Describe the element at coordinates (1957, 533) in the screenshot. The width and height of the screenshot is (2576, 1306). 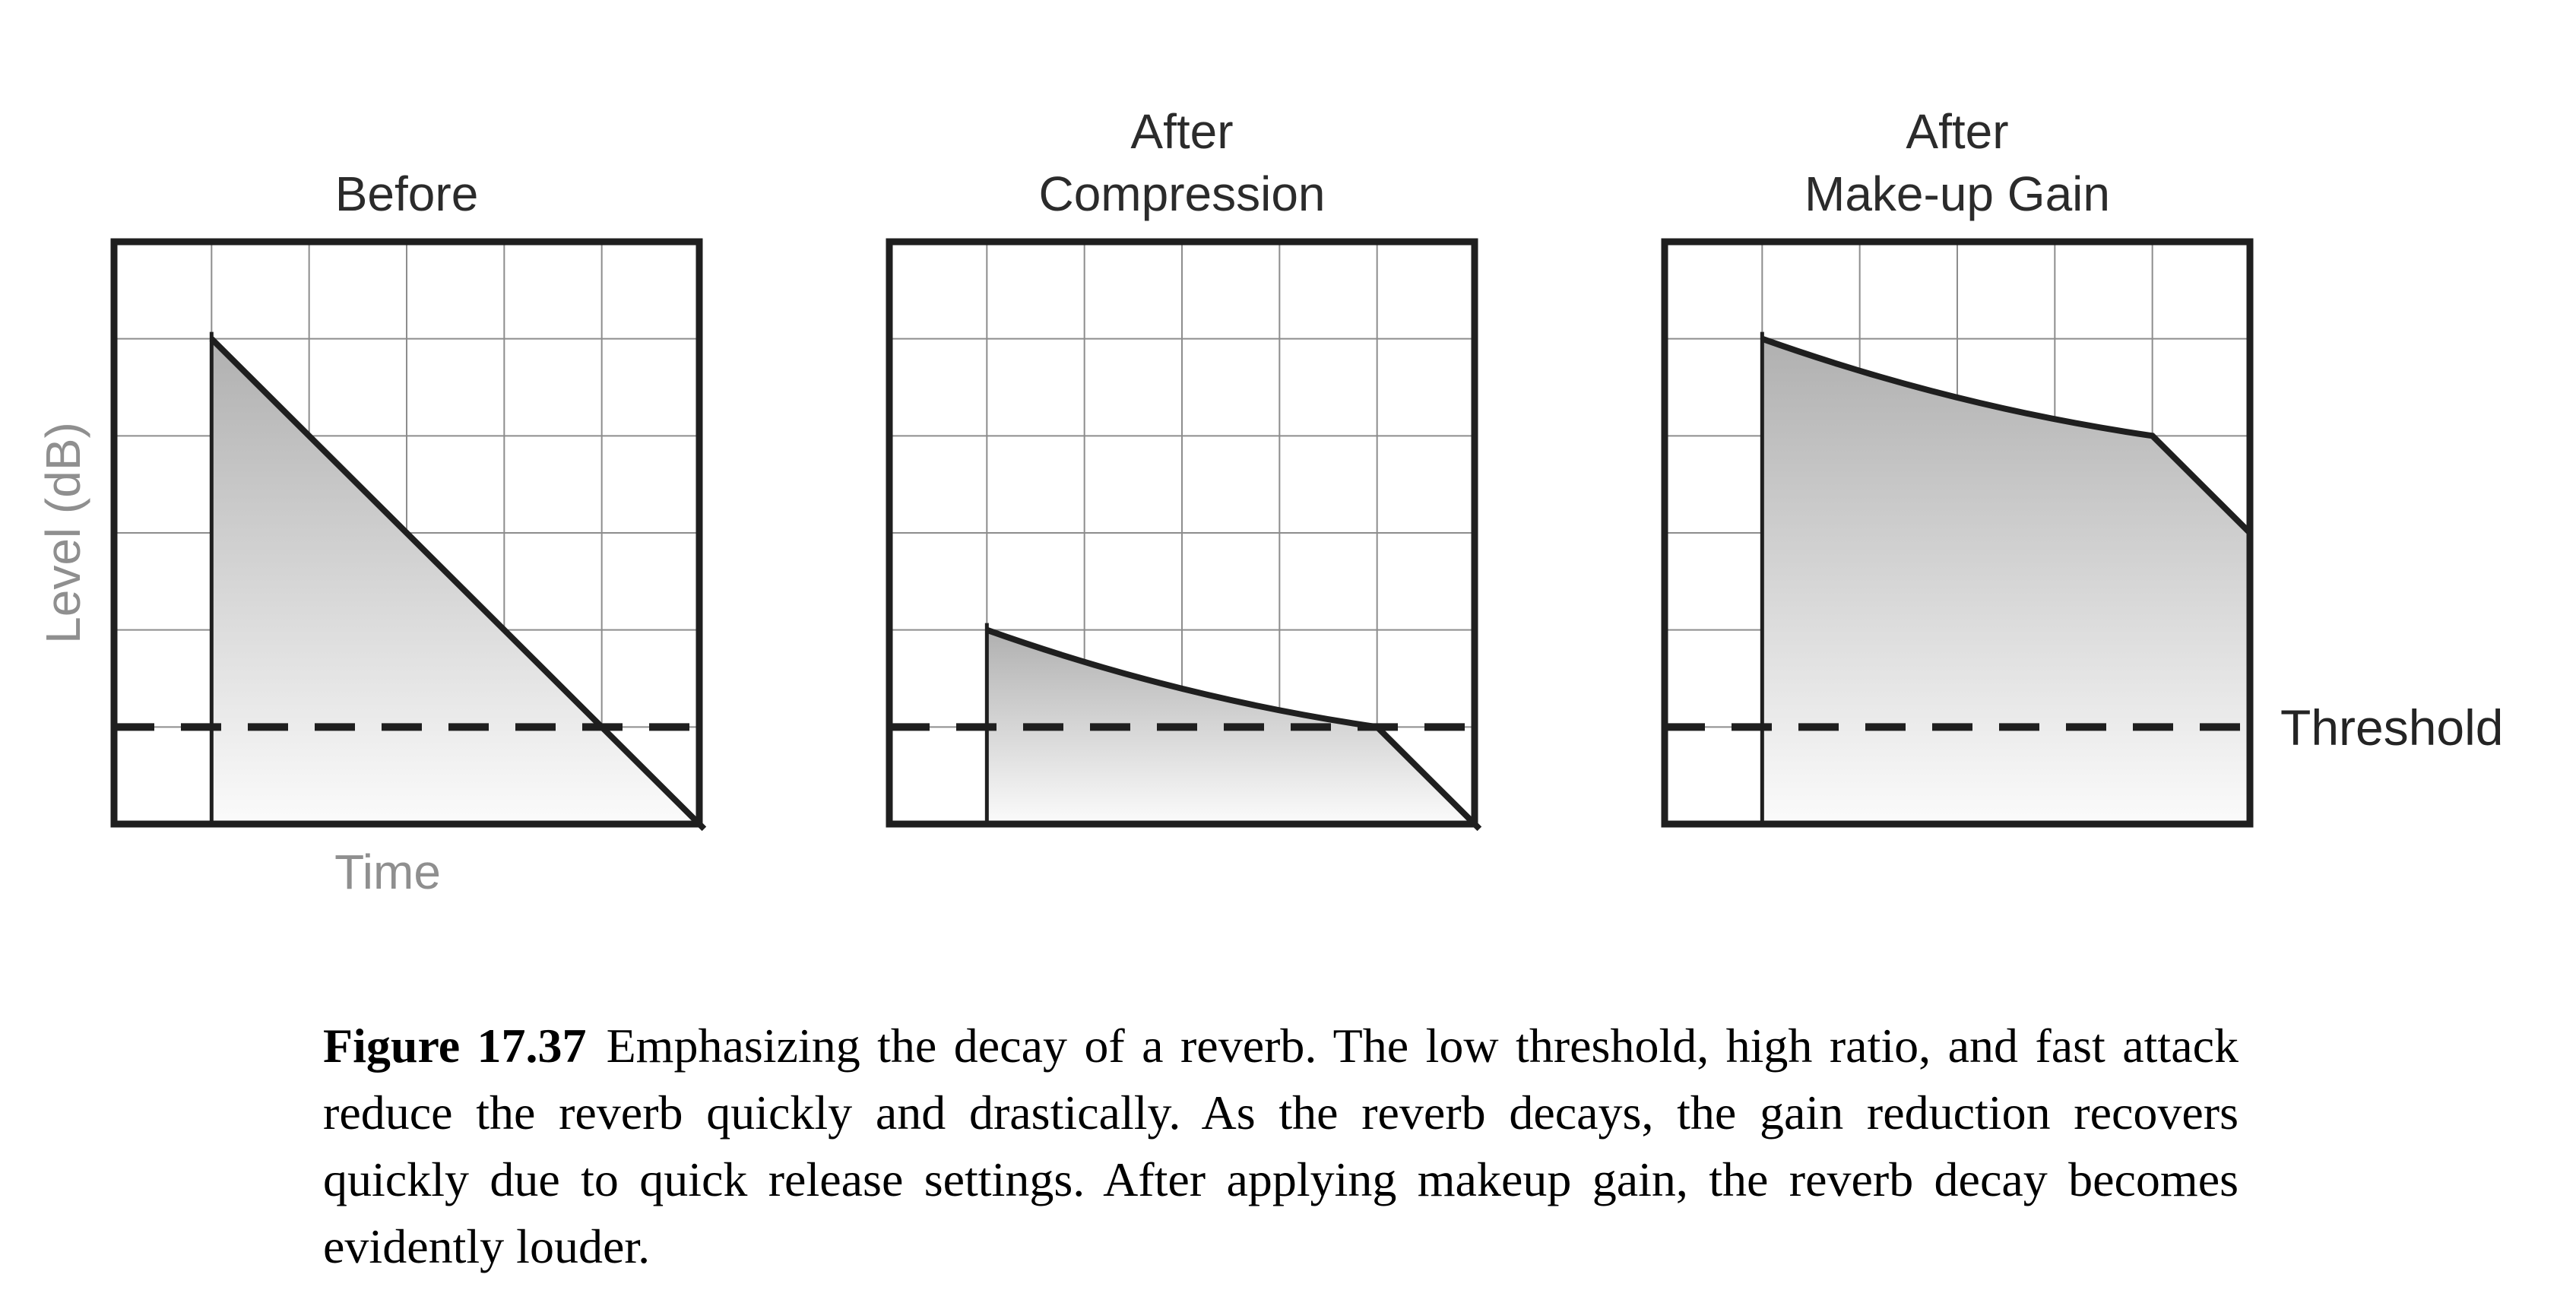
I see `plot-after-makeup-gain` at that location.